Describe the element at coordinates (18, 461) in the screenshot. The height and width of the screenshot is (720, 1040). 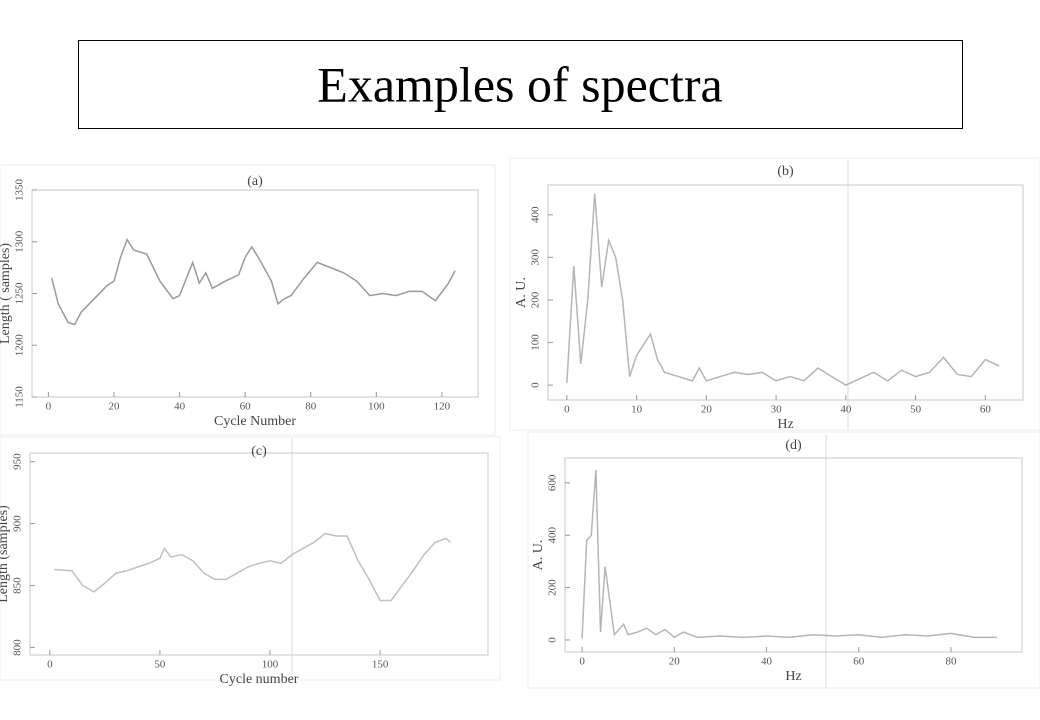
I see `y-tick-label: 950` at that location.